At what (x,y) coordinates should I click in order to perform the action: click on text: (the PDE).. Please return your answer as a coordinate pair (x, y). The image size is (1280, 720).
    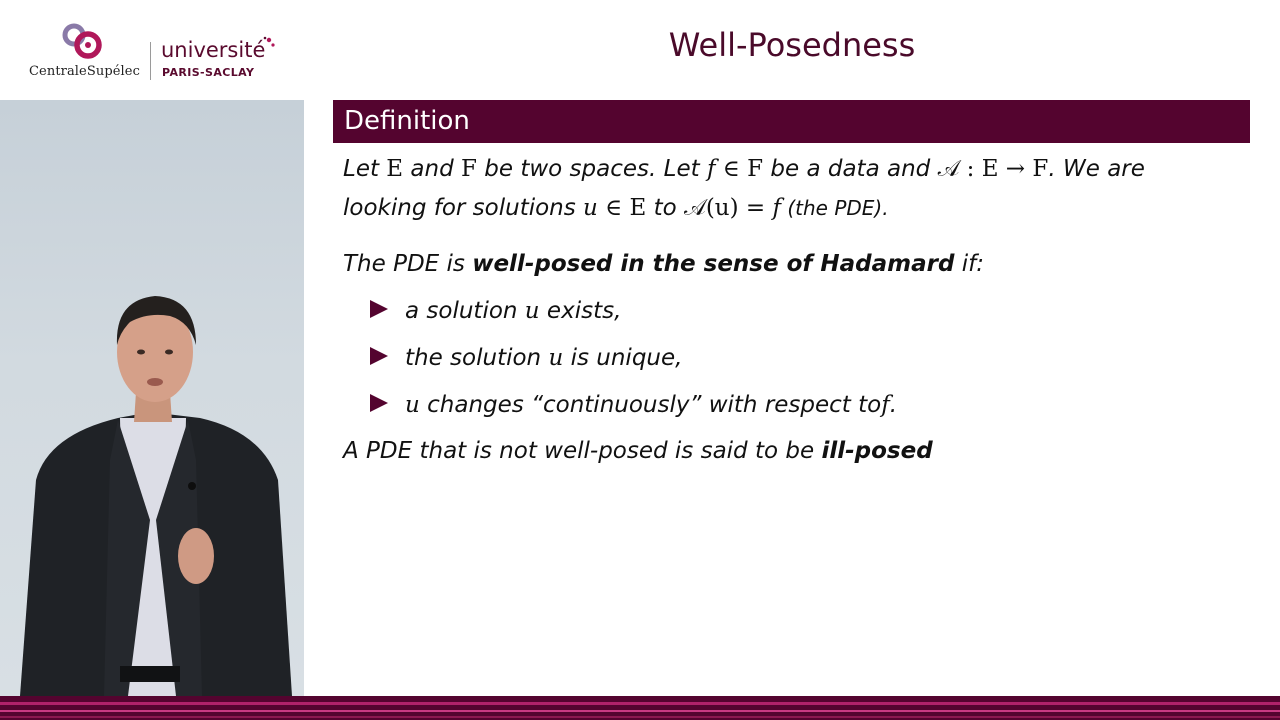
    Looking at the image, I should click on (834, 208).